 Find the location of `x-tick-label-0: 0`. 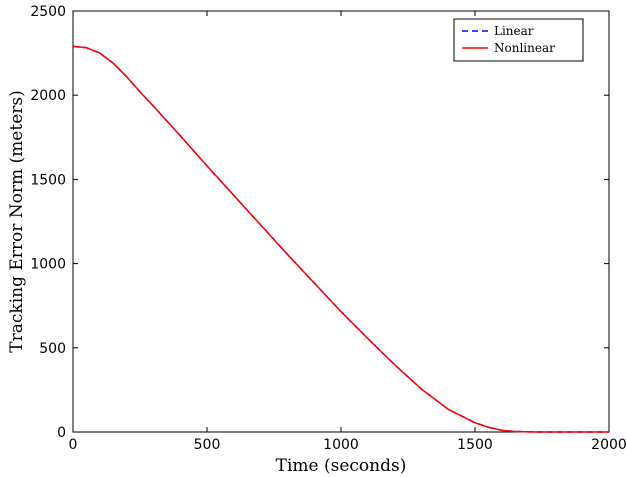

x-tick-label-0: 0 is located at coordinates (73, 445).